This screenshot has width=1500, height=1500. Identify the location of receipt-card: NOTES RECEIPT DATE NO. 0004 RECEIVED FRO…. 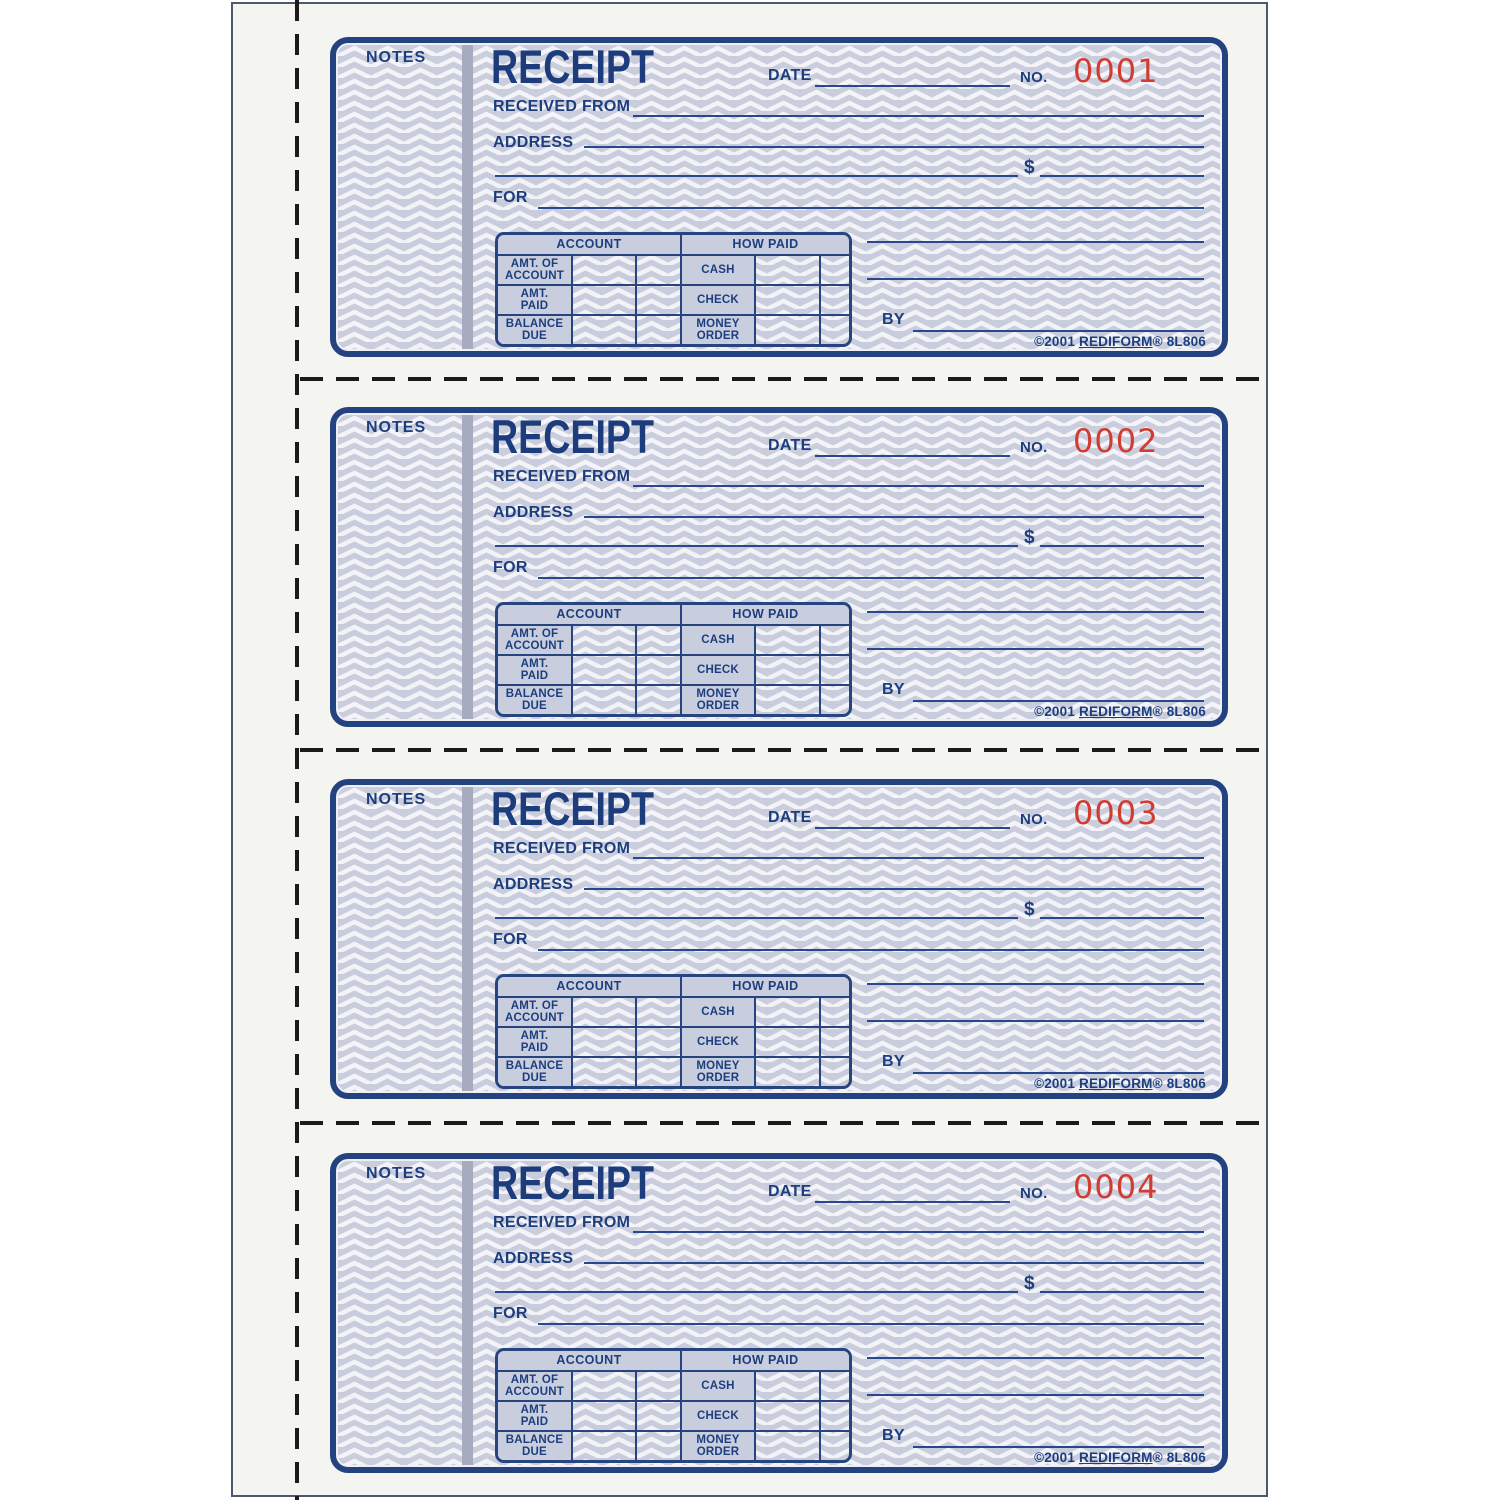
(779, 1313).